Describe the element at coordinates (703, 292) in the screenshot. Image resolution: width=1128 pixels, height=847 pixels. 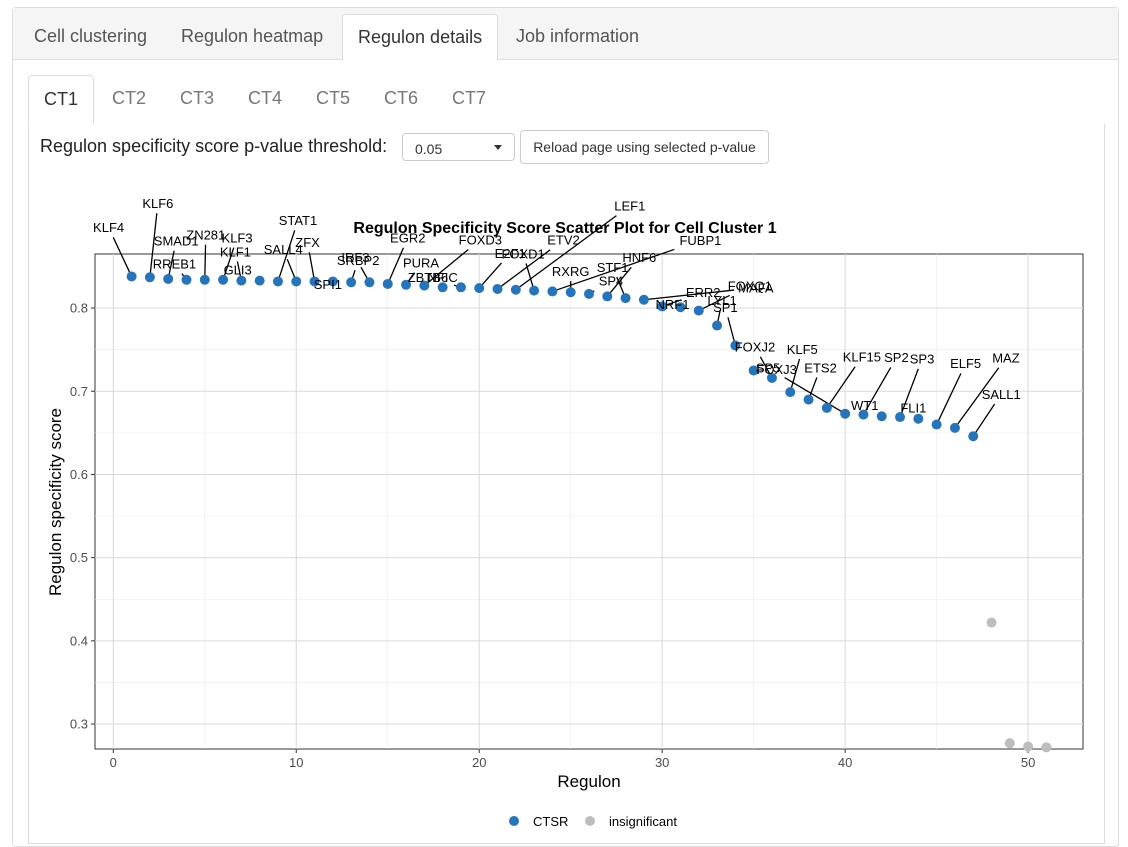
I see `point-label: ERR2` at that location.